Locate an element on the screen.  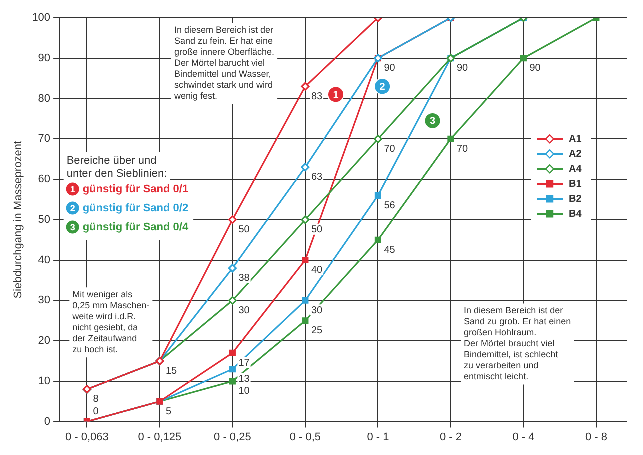
x-tick-label: 0 - 4 is located at coordinates (523, 437).